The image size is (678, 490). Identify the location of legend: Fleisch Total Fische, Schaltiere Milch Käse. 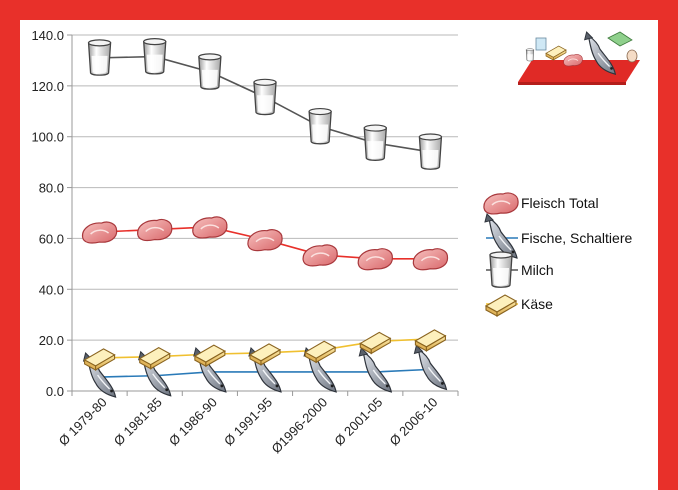
(557, 254).